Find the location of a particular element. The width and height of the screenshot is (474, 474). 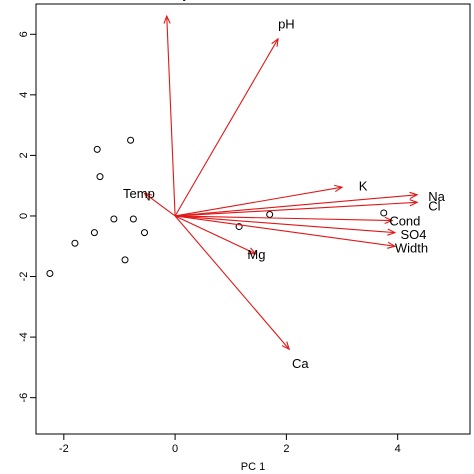

vector-label: K is located at coordinates (363, 186).